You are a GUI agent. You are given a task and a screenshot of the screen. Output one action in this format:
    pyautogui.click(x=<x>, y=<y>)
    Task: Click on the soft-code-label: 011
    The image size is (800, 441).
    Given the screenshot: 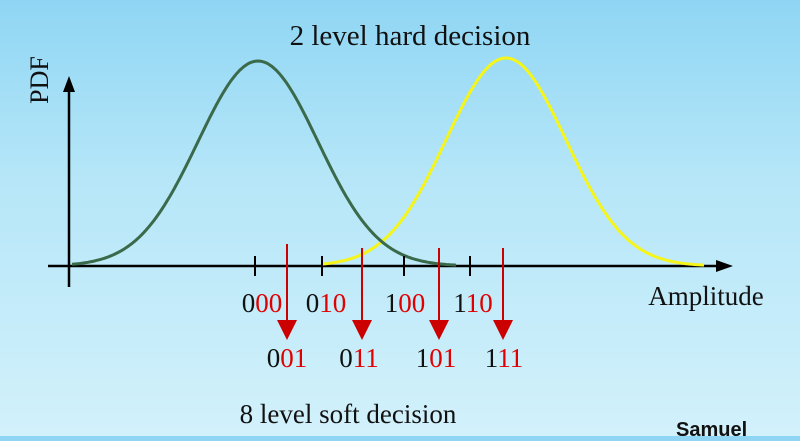 What is the action you would take?
    pyautogui.click(x=359, y=358)
    